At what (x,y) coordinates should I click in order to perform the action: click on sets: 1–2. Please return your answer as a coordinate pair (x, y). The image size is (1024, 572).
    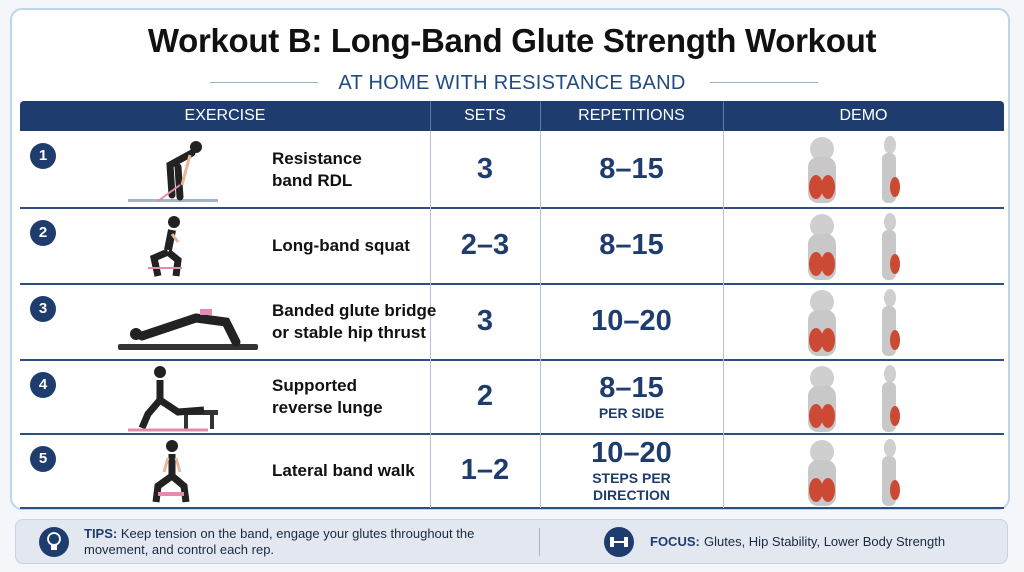
    Looking at the image, I should click on (485, 470).